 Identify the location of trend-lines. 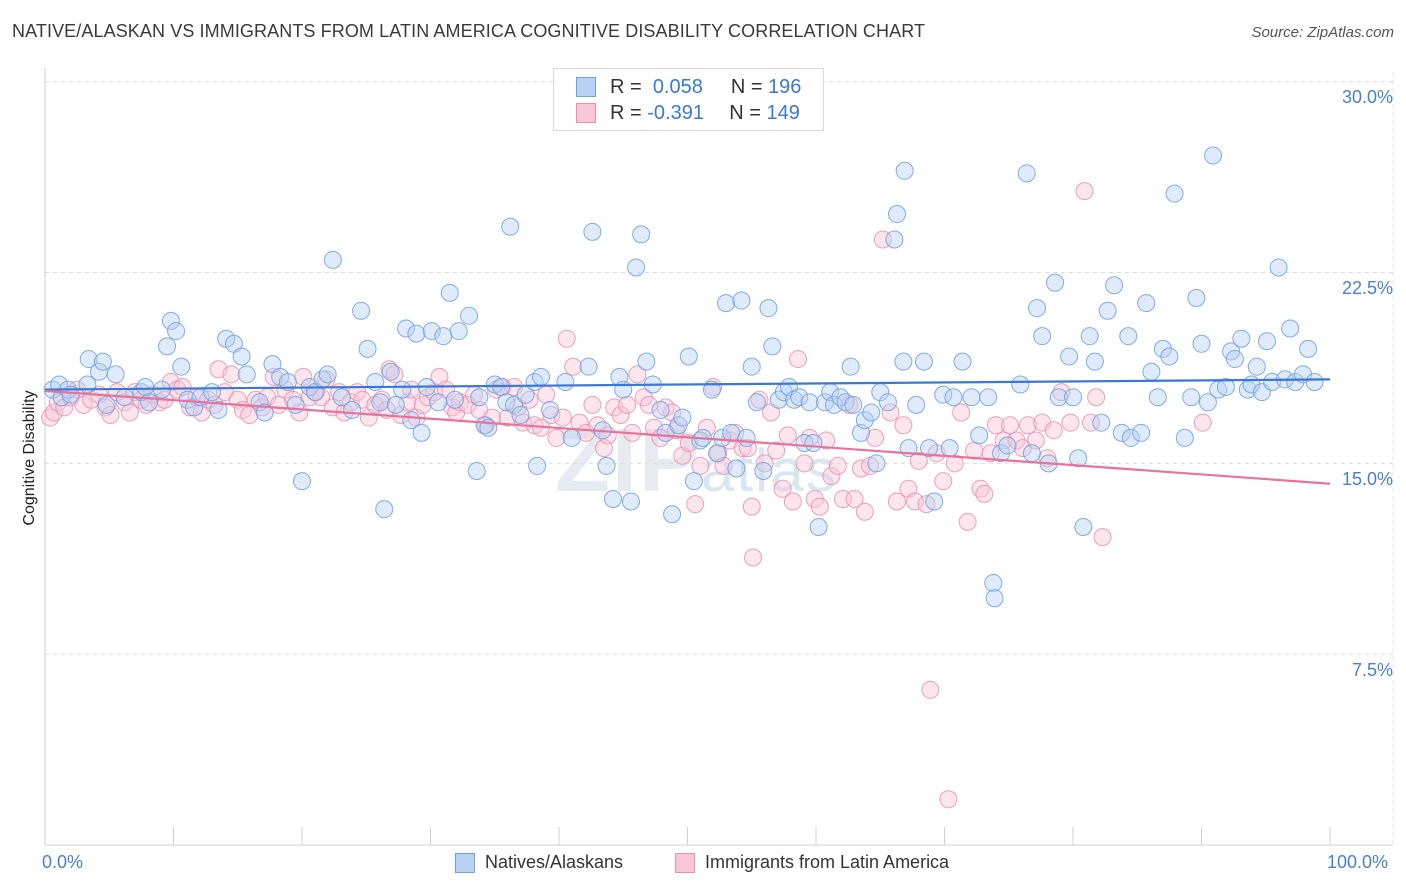
(687, 431).